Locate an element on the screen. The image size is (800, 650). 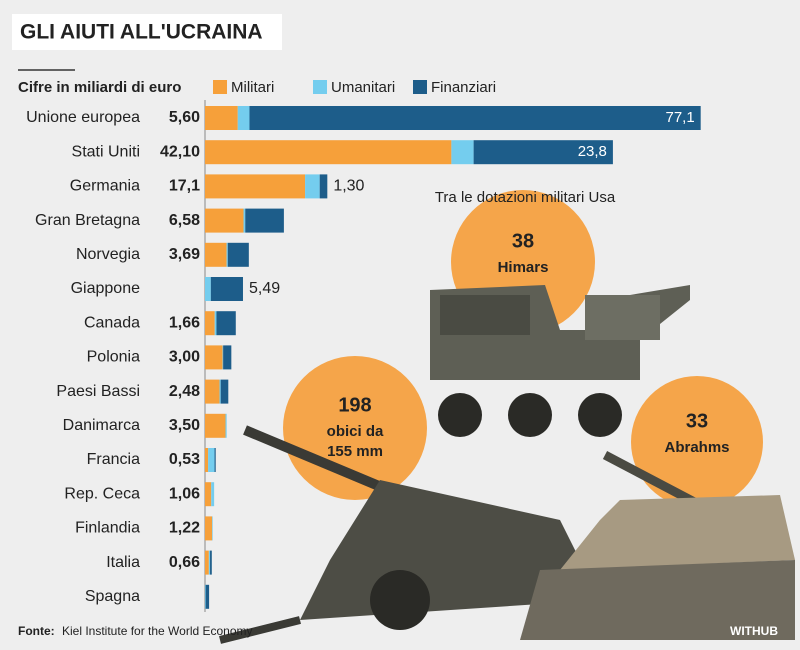
source: Kiel Institute for the World Economy is located at coordinates (157, 631).